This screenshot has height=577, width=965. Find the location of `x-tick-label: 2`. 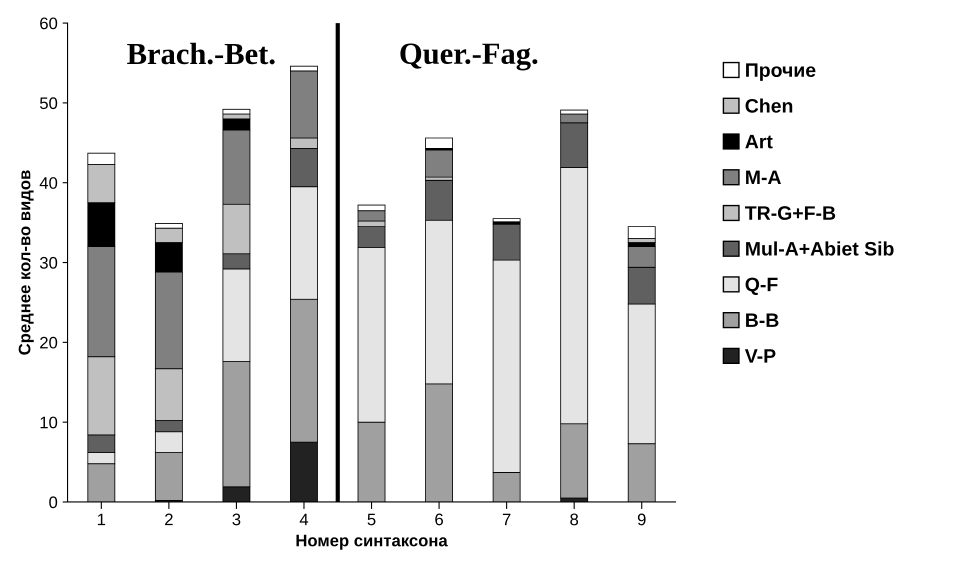

x-tick-label: 2 is located at coordinates (169, 520).